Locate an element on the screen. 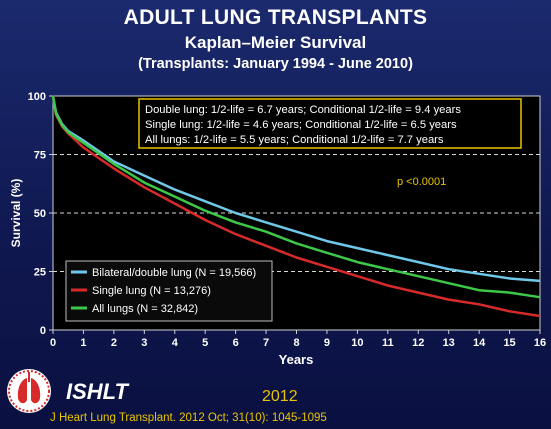 The width and height of the screenshot is (551, 429). x-tick-label: 7 is located at coordinates (266, 343).